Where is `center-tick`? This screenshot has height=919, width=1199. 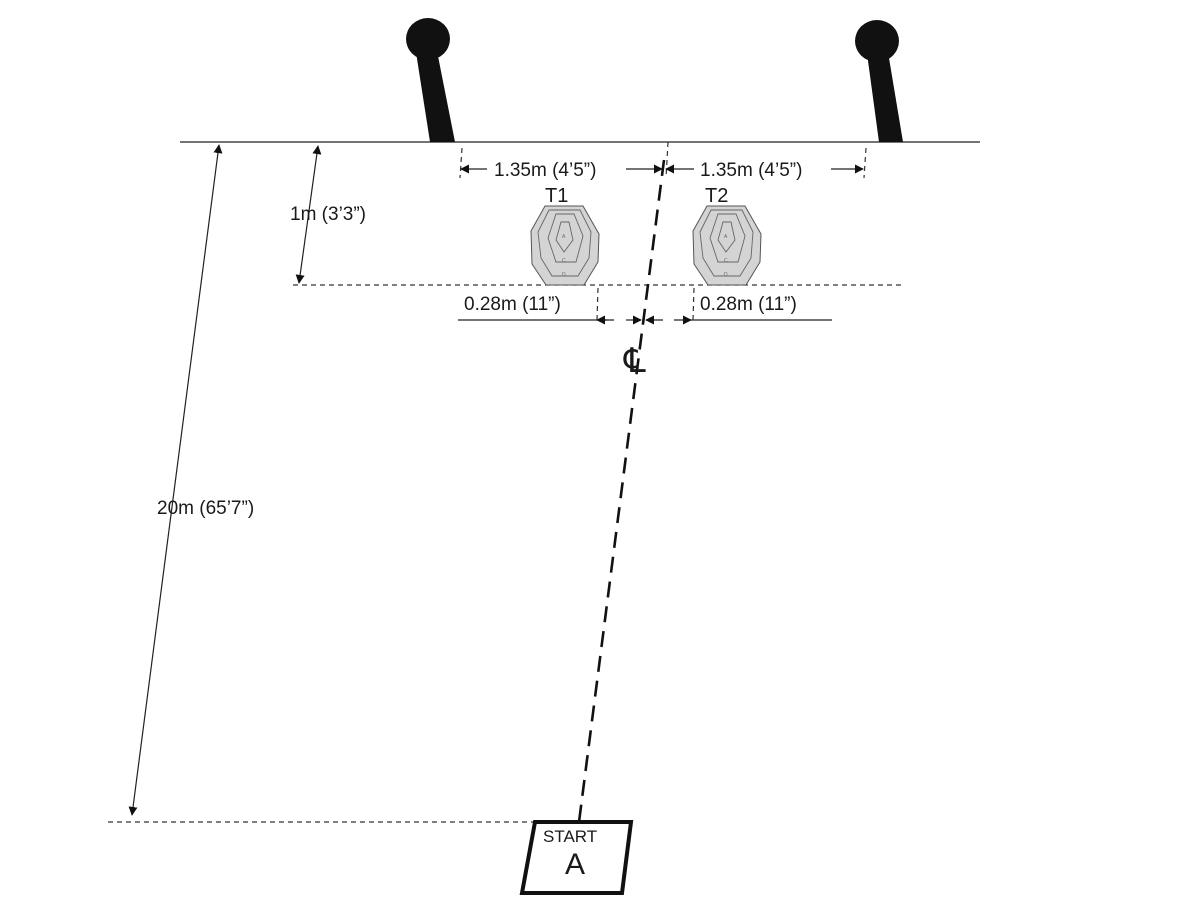
center-tick is located at coordinates (667, 160).